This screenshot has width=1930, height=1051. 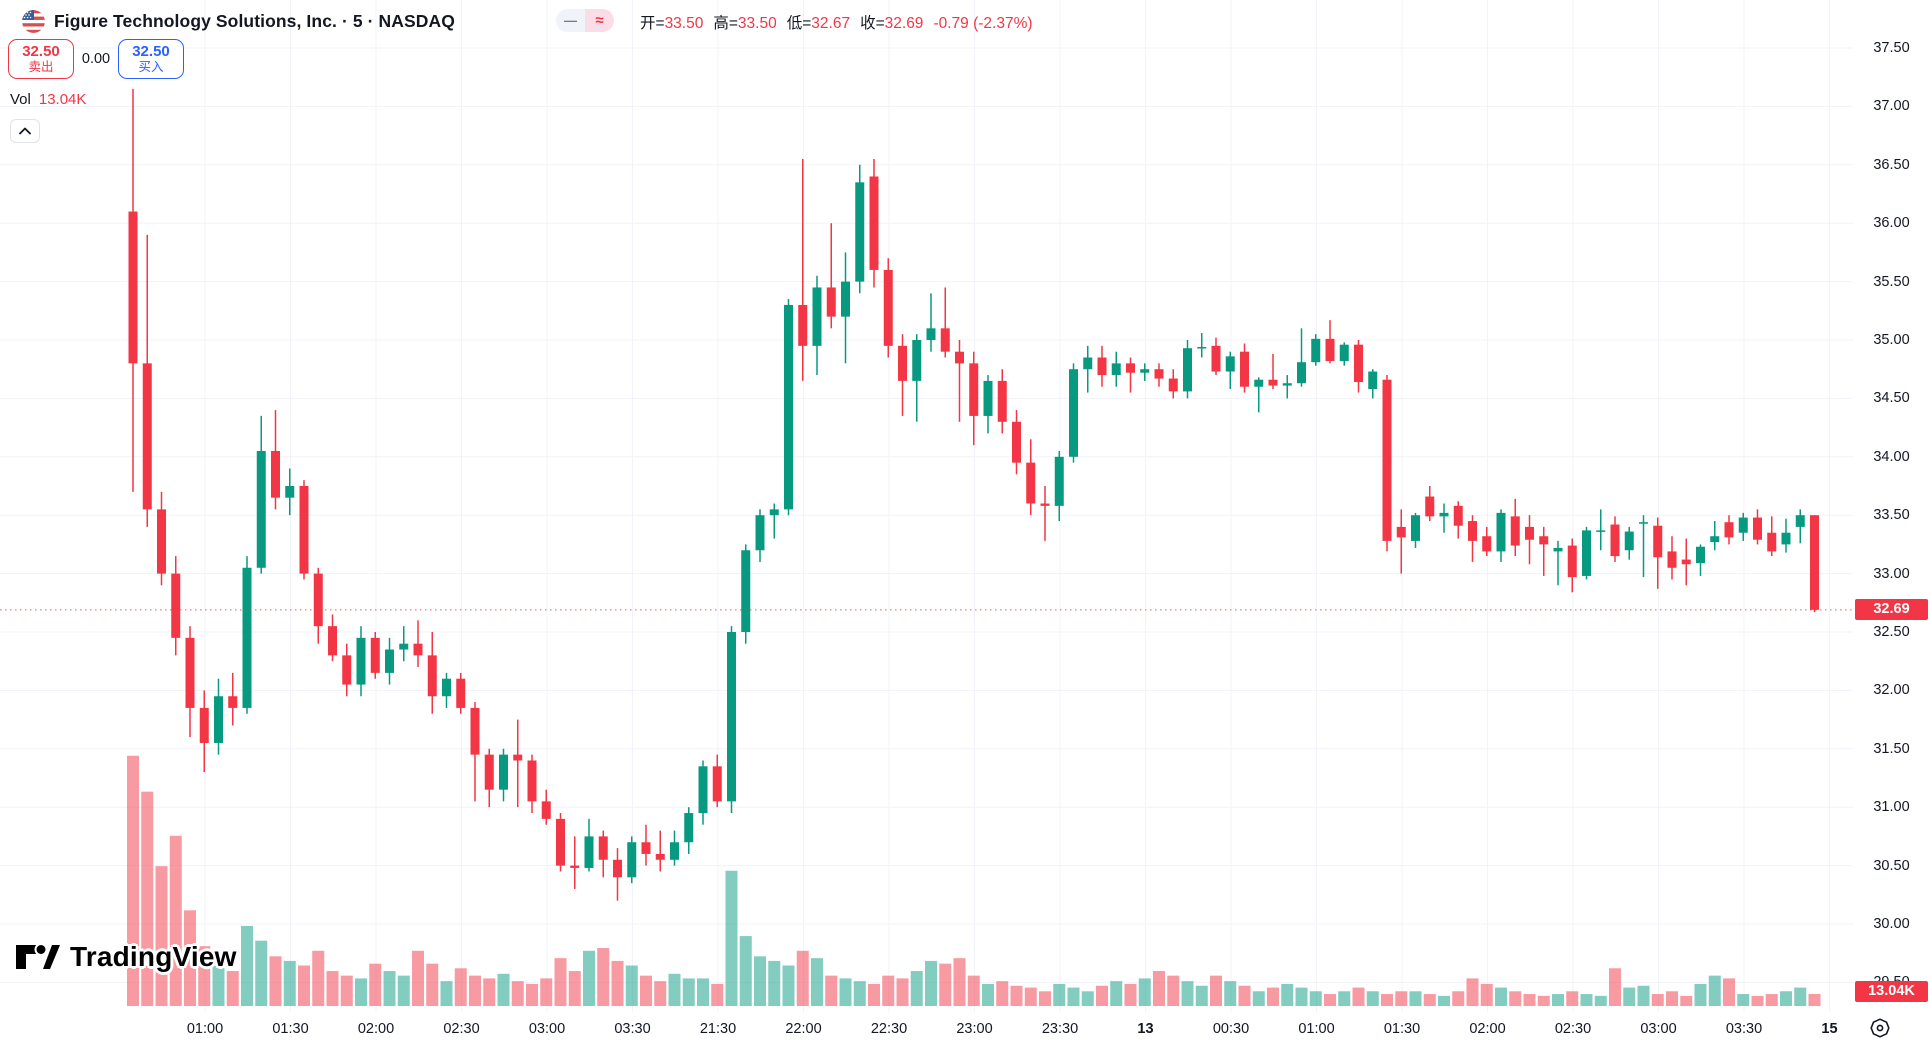 I want to click on chevron-up-icon, so click(x=25, y=131).